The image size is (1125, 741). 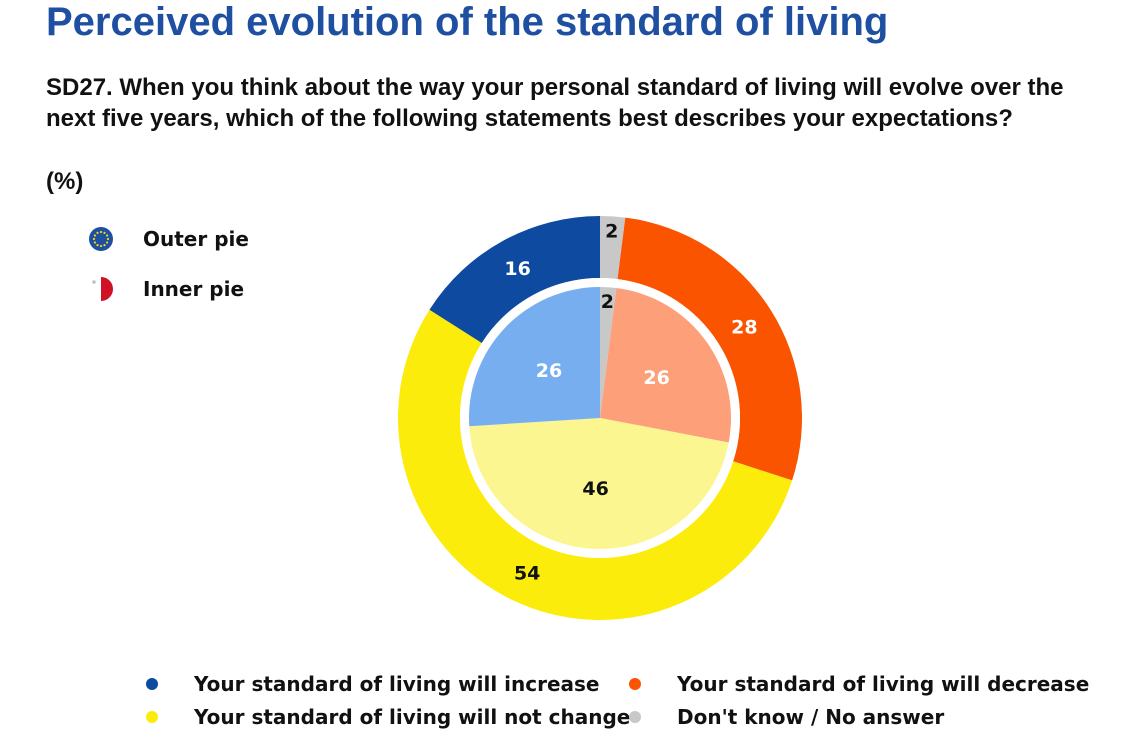 I want to click on legend-label-increase: Your standard of living will increase, so click(x=397, y=684).